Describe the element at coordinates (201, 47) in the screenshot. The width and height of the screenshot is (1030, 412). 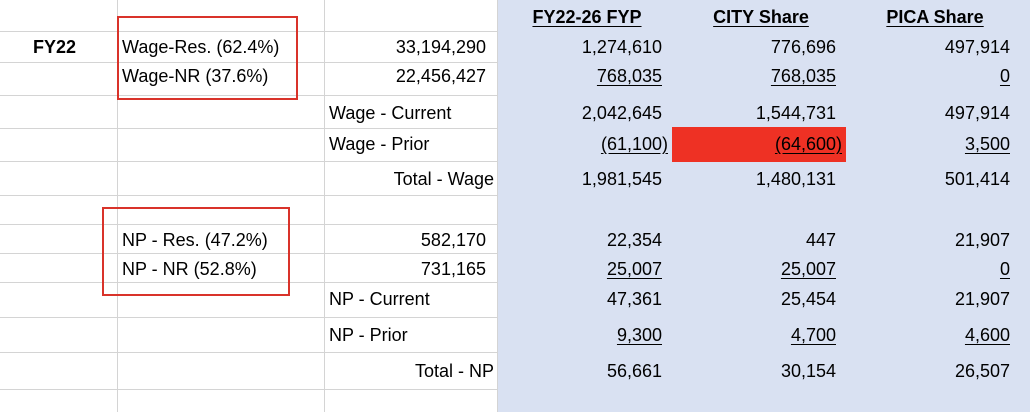
I see `row-label: Wage-Res. (62.4%)` at that location.